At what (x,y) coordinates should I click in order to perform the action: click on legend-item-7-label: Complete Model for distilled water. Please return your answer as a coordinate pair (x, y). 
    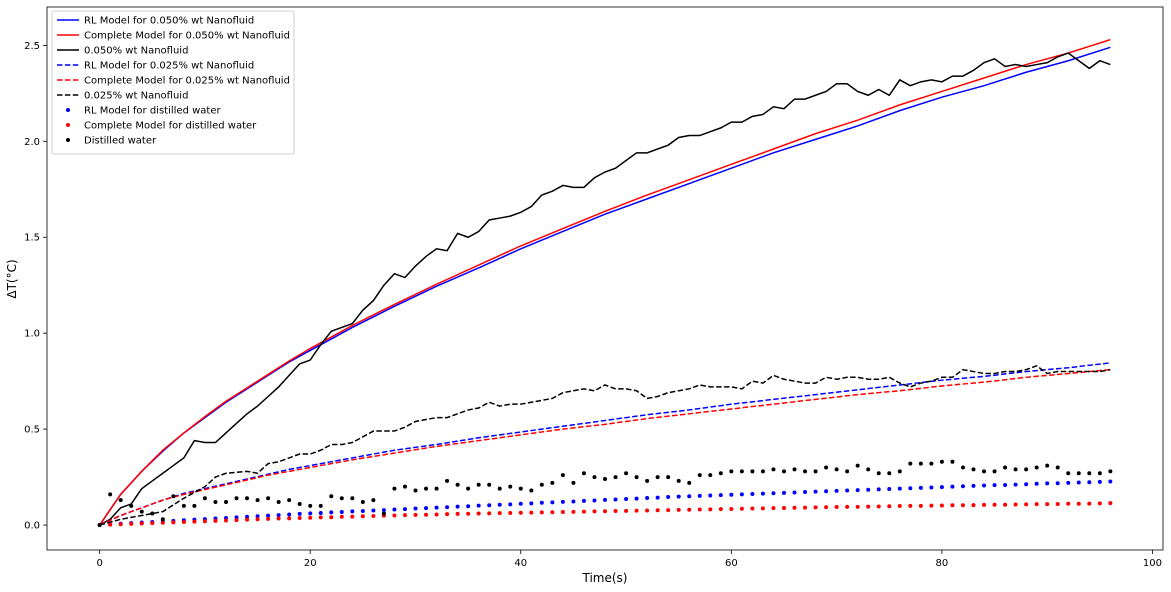
    Looking at the image, I should click on (170, 126).